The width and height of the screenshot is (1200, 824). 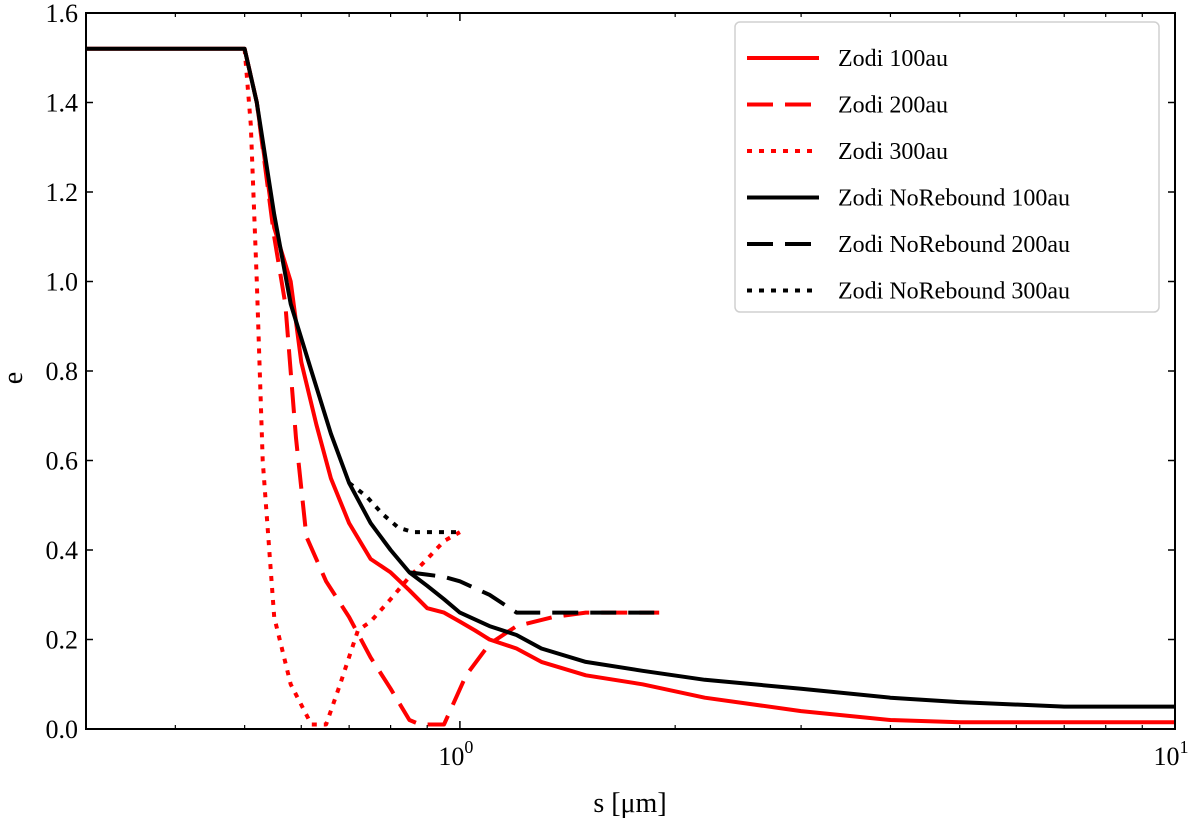 What do you see at coordinates (455, 754) in the screenshot?
I see `x-tick-label-0: 10⁰` at bounding box center [455, 754].